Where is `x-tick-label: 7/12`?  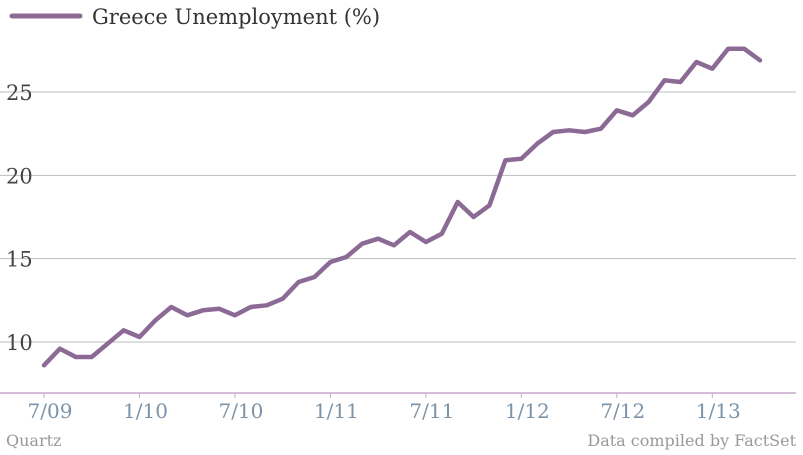
x-tick-label: 7/12 is located at coordinates (622, 411).